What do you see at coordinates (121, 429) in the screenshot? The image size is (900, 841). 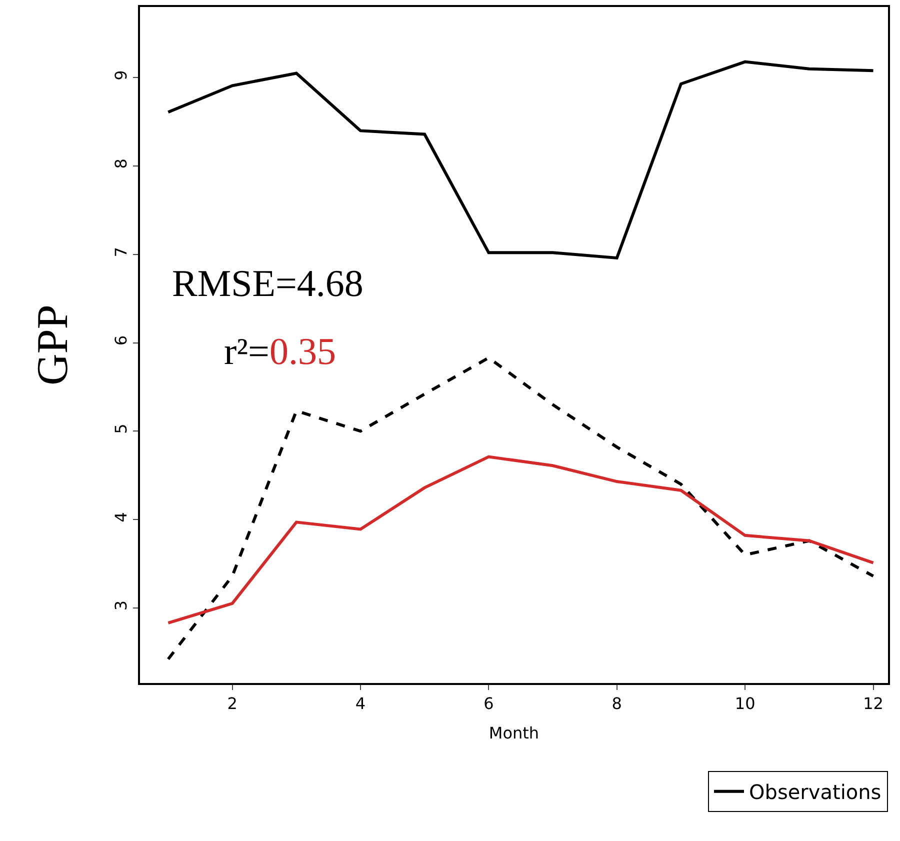 I see `y-tick-label: 5` at bounding box center [121, 429].